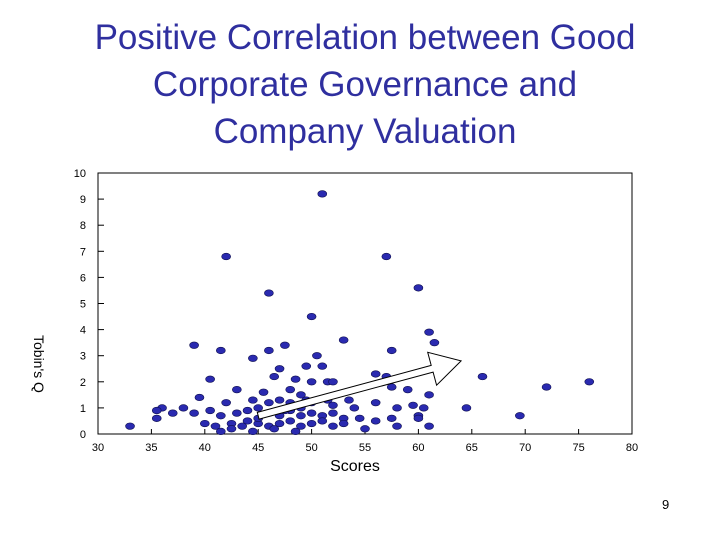 Image resolution: width=720 pixels, height=540 pixels. I want to click on title-line-2: Corporate Governance and, so click(365, 84).